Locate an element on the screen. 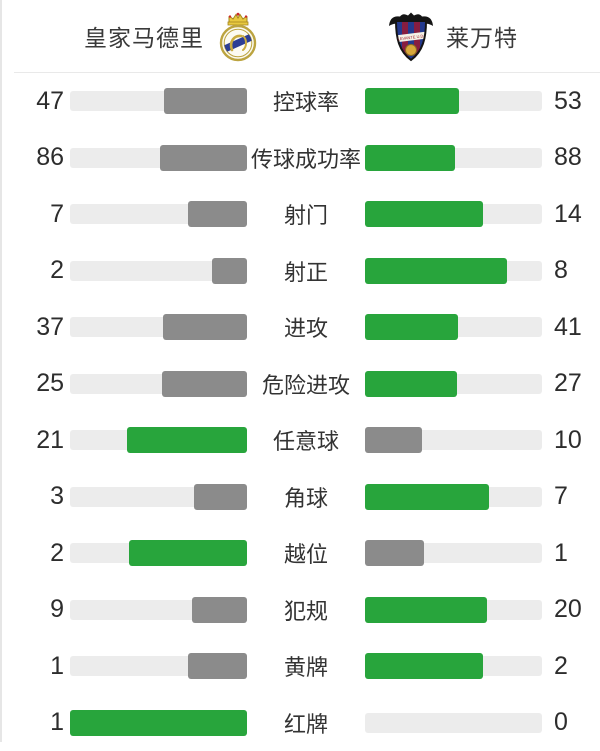 The width and height of the screenshot is (600, 751). away-value: 41 is located at coordinates (575, 327).